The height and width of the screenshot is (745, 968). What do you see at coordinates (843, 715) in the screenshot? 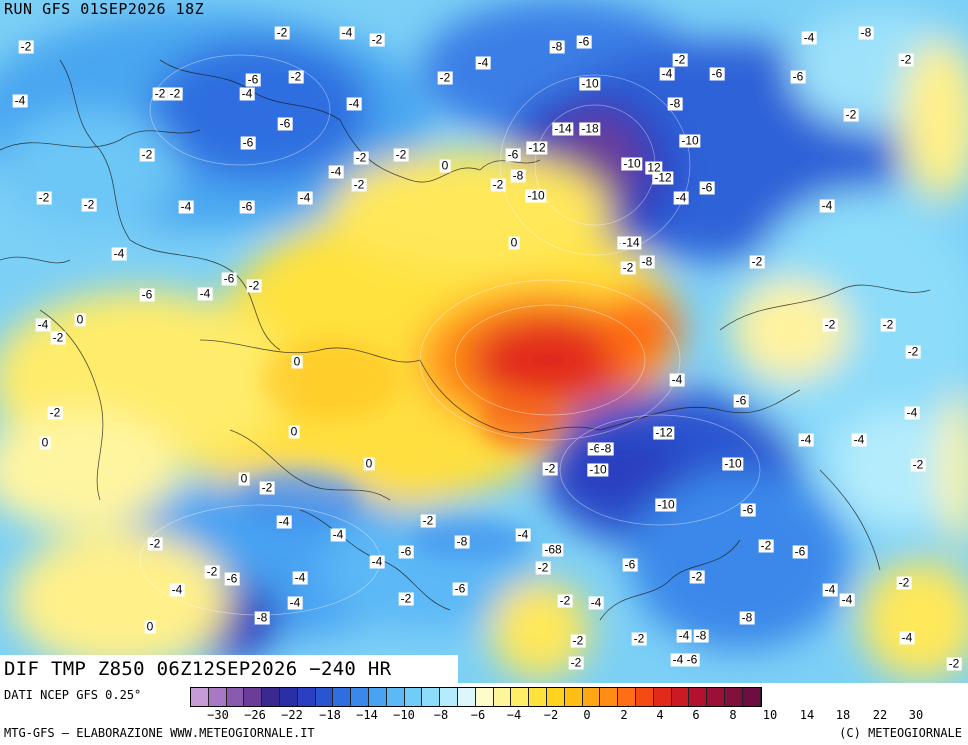
I see `legend-tick-label: 18` at bounding box center [843, 715].